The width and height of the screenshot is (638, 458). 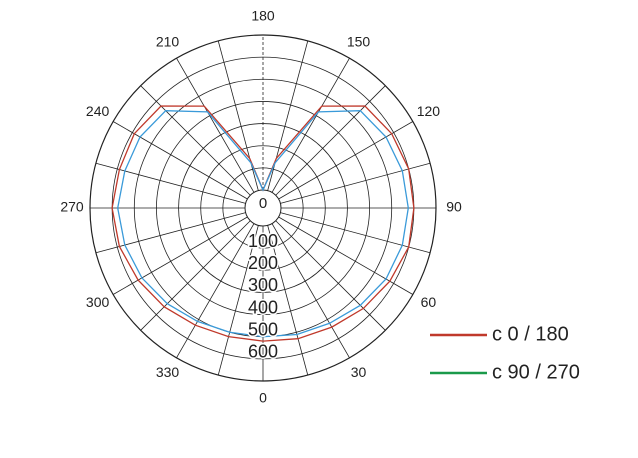 What do you see at coordinates (263, 352) in the screenshot?
I see `radial-tick-label: 600` at bounding box center [263, 352].